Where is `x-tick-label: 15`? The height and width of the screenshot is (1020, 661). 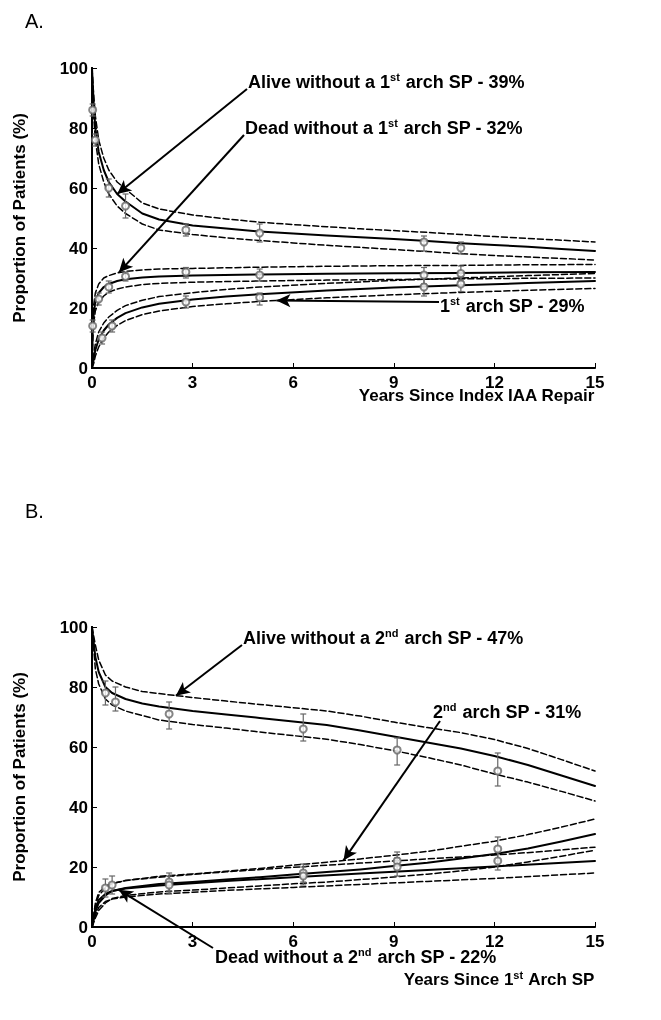
x-tick-label: 15 is located at coordinates (595, 941).